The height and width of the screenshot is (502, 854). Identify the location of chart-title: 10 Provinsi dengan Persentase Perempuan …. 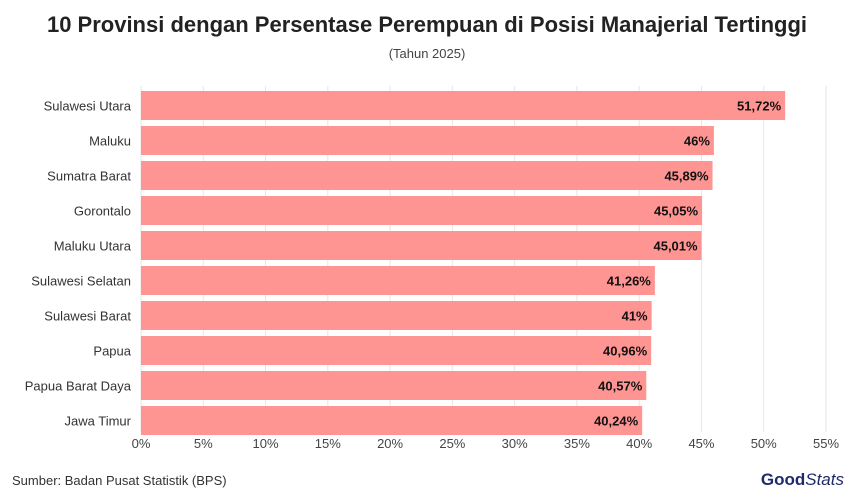
(427, 24).